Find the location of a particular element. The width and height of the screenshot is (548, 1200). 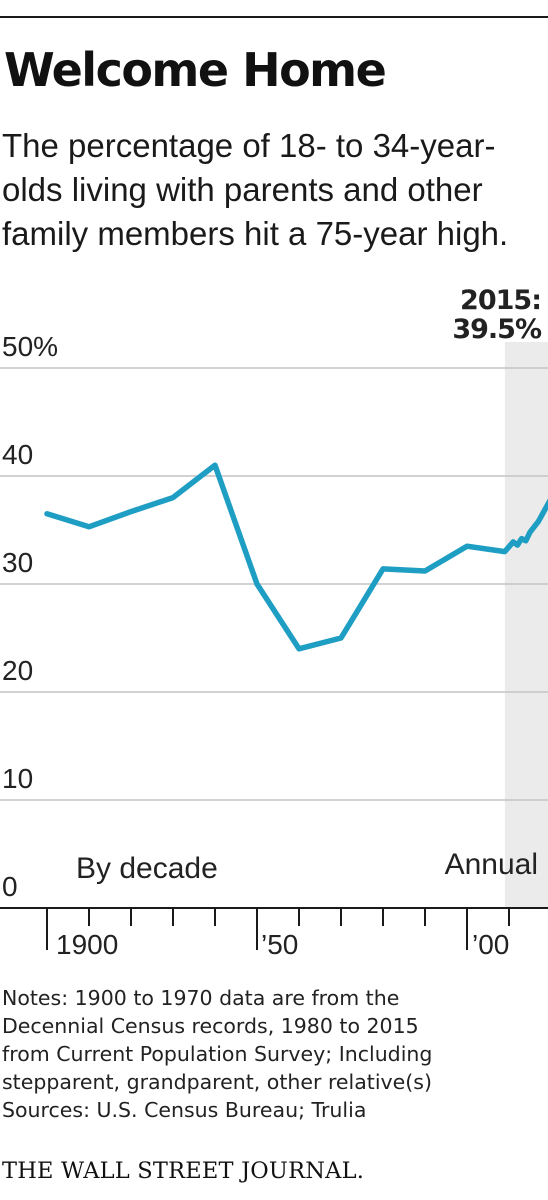

x-tick-label: ’50 is located at coordinates (279, 944).